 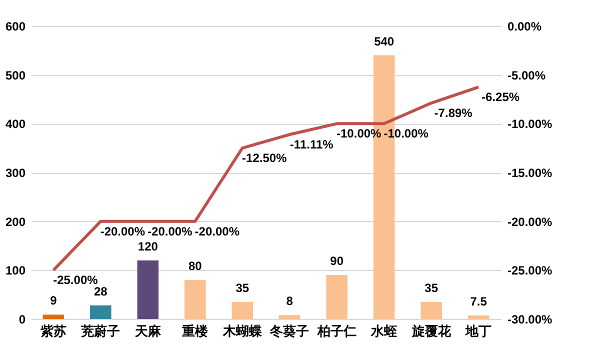 I want to click on x-tick-label: 旋覆花, so click(x=431, y=331).